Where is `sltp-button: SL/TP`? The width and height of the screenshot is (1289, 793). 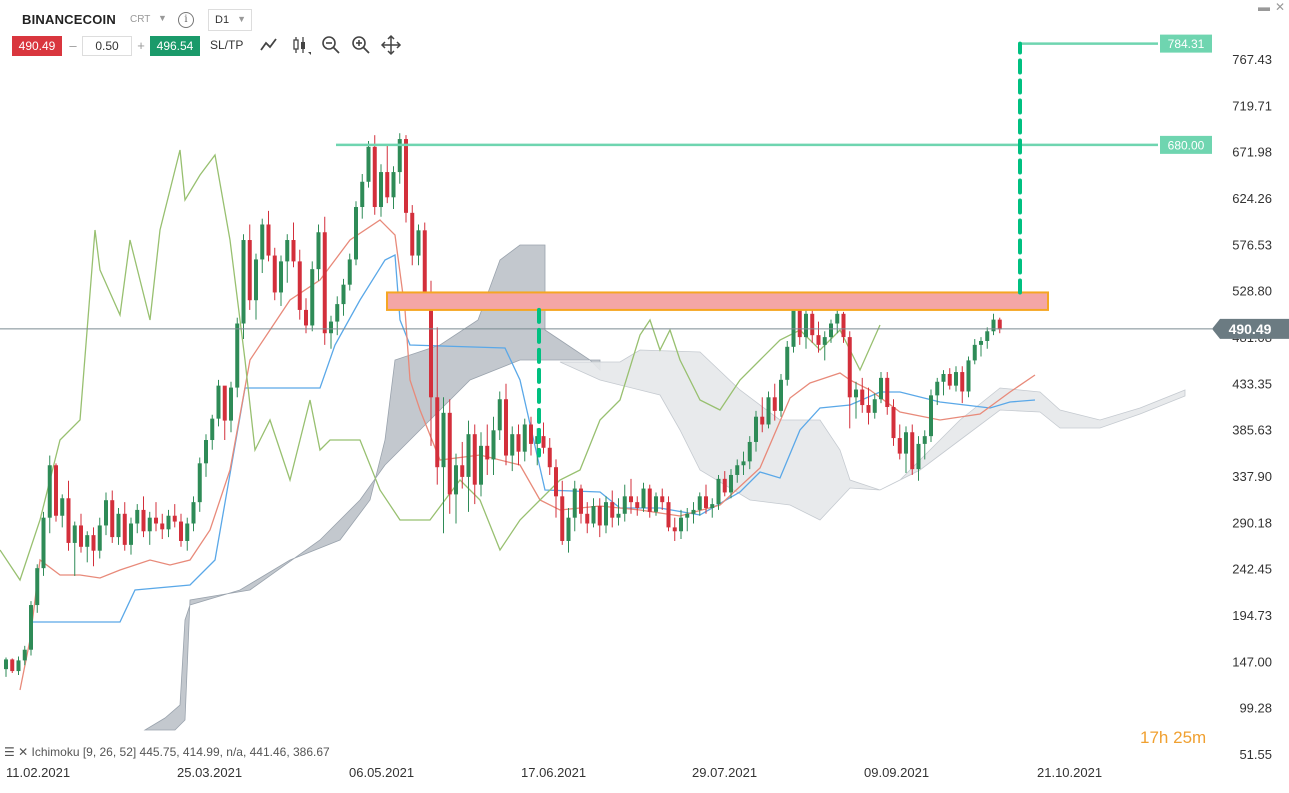
sltp-button: SL/TP is located at coordinates (227, 45).